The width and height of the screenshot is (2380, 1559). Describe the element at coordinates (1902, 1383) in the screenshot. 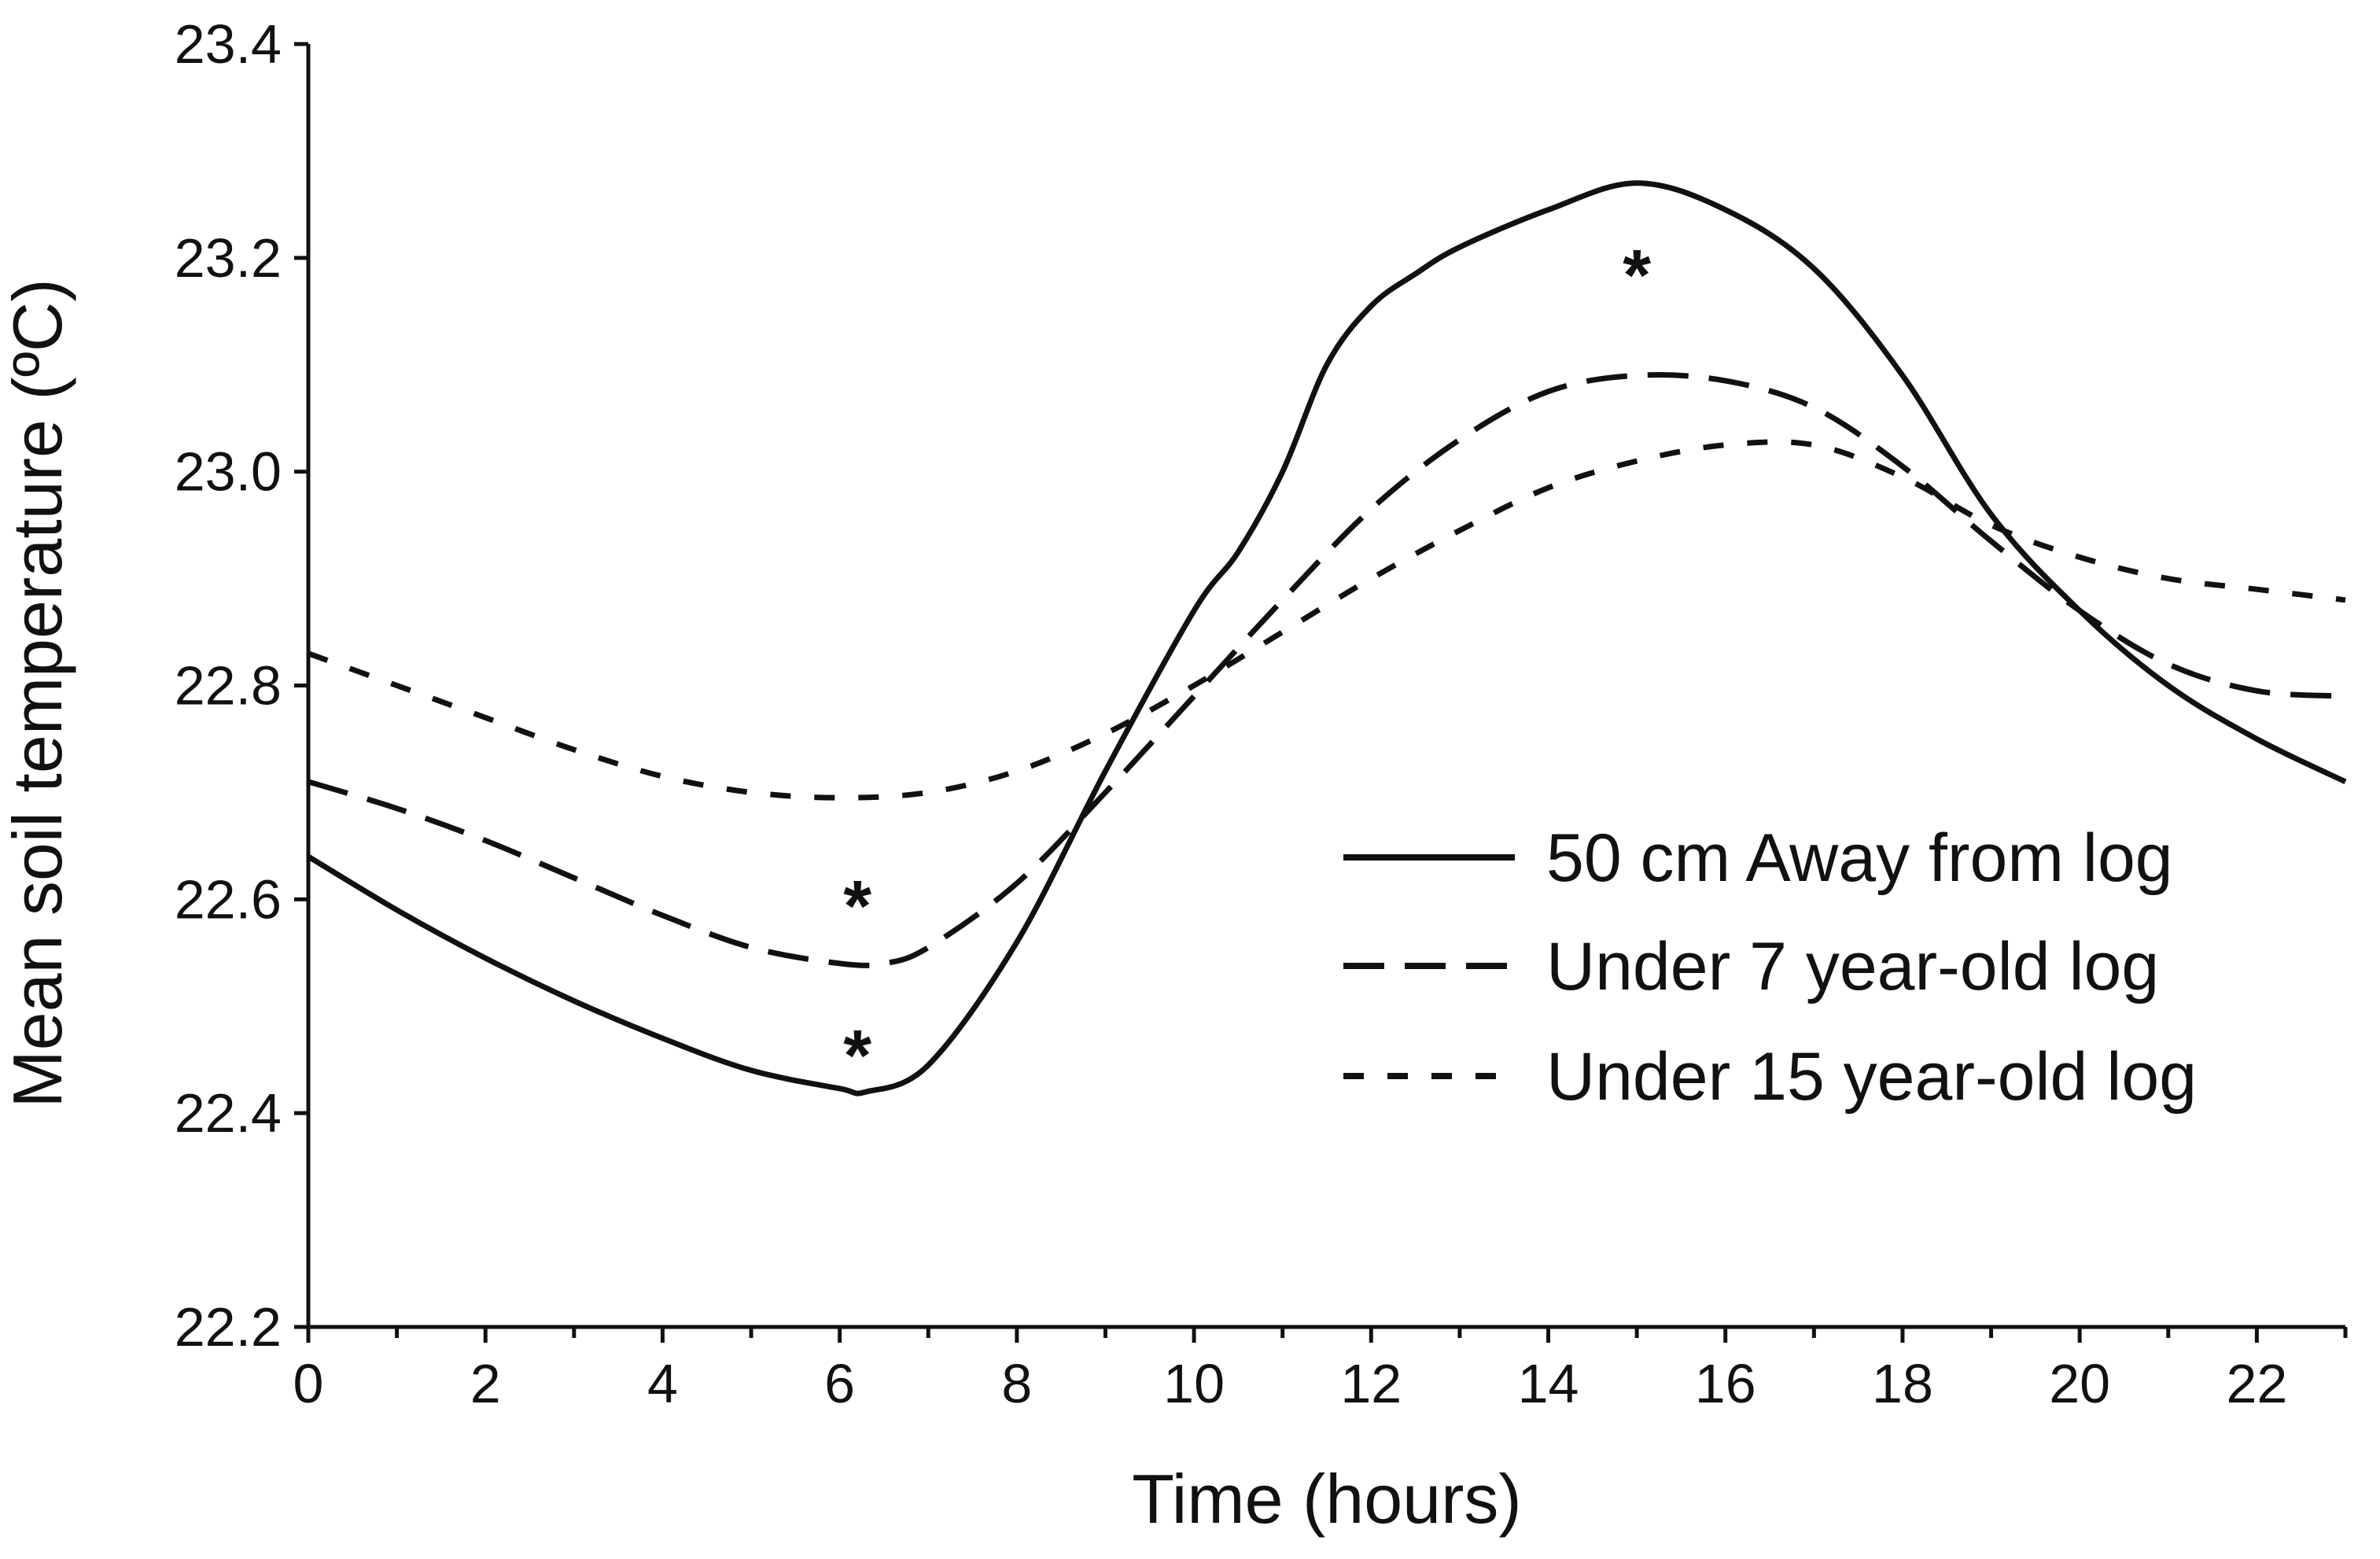

I see `x-tick-label: 18` at that location.